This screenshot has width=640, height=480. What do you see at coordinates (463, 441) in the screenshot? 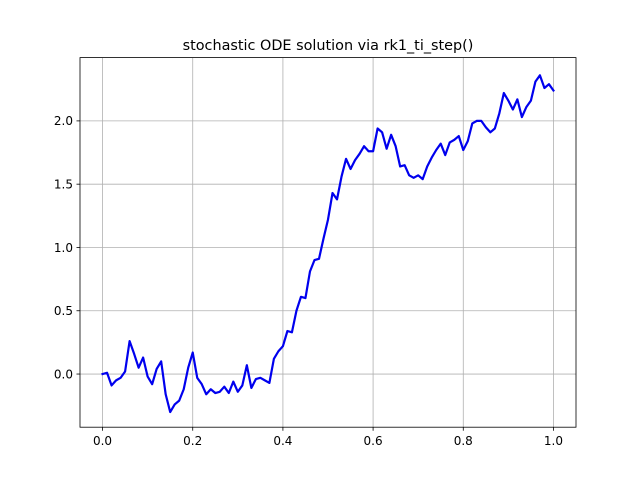
I see `x-tick-label: 0.8` at bounding box center [463, 441].